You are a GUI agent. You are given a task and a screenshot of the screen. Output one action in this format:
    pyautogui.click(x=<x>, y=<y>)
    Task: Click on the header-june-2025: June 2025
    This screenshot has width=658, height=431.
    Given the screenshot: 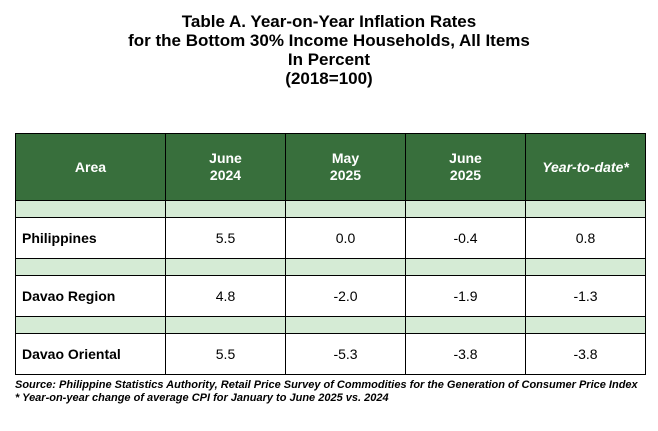 What is the action you would take?
    pyautogui.click(x=465, y=167)
    